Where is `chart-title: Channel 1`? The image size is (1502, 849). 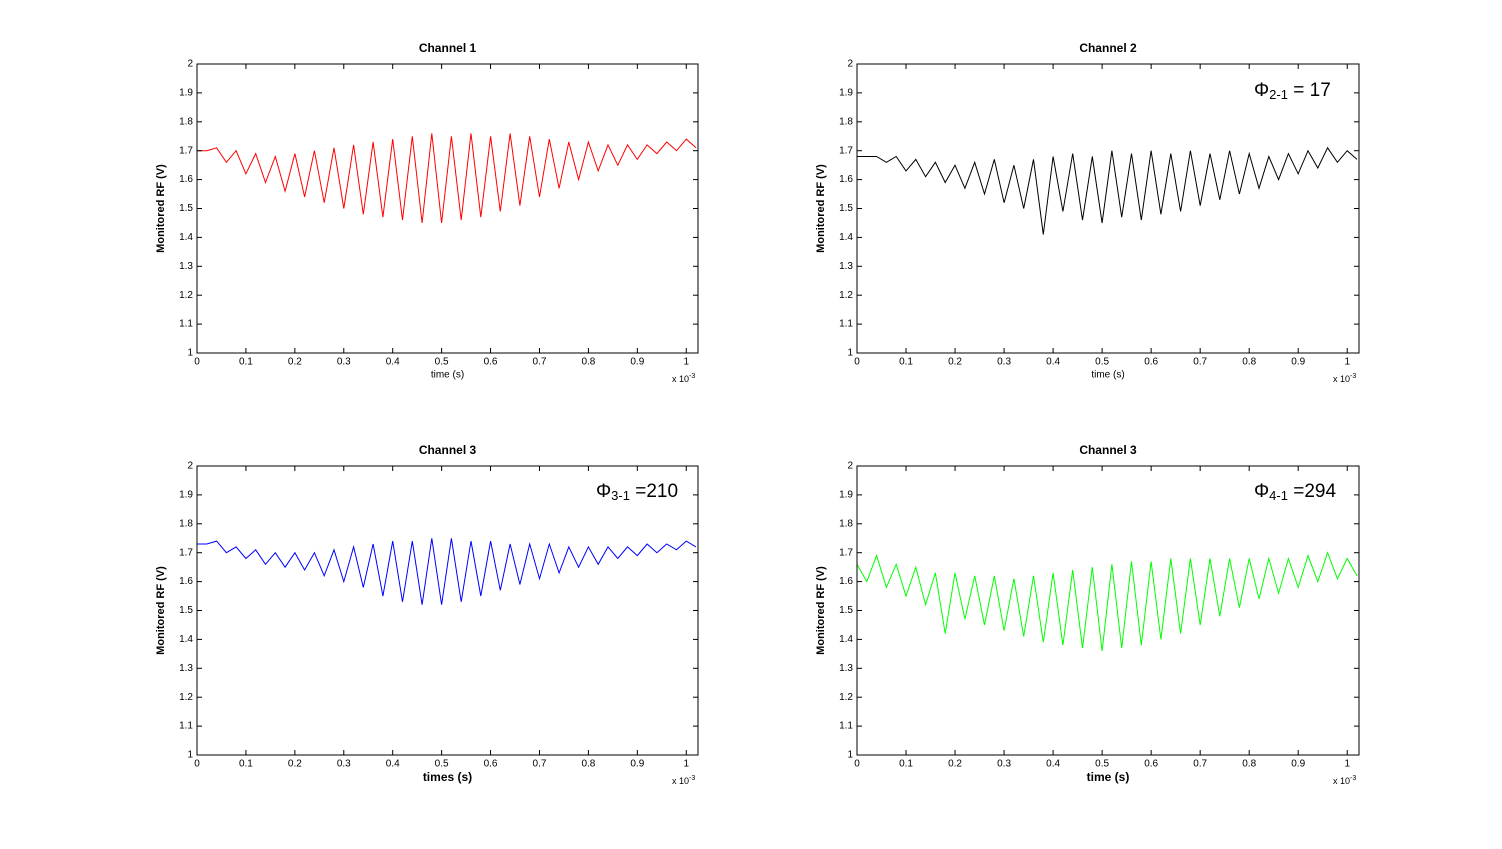 chart-title: Channel 1 is located at coordinates (448, 48).